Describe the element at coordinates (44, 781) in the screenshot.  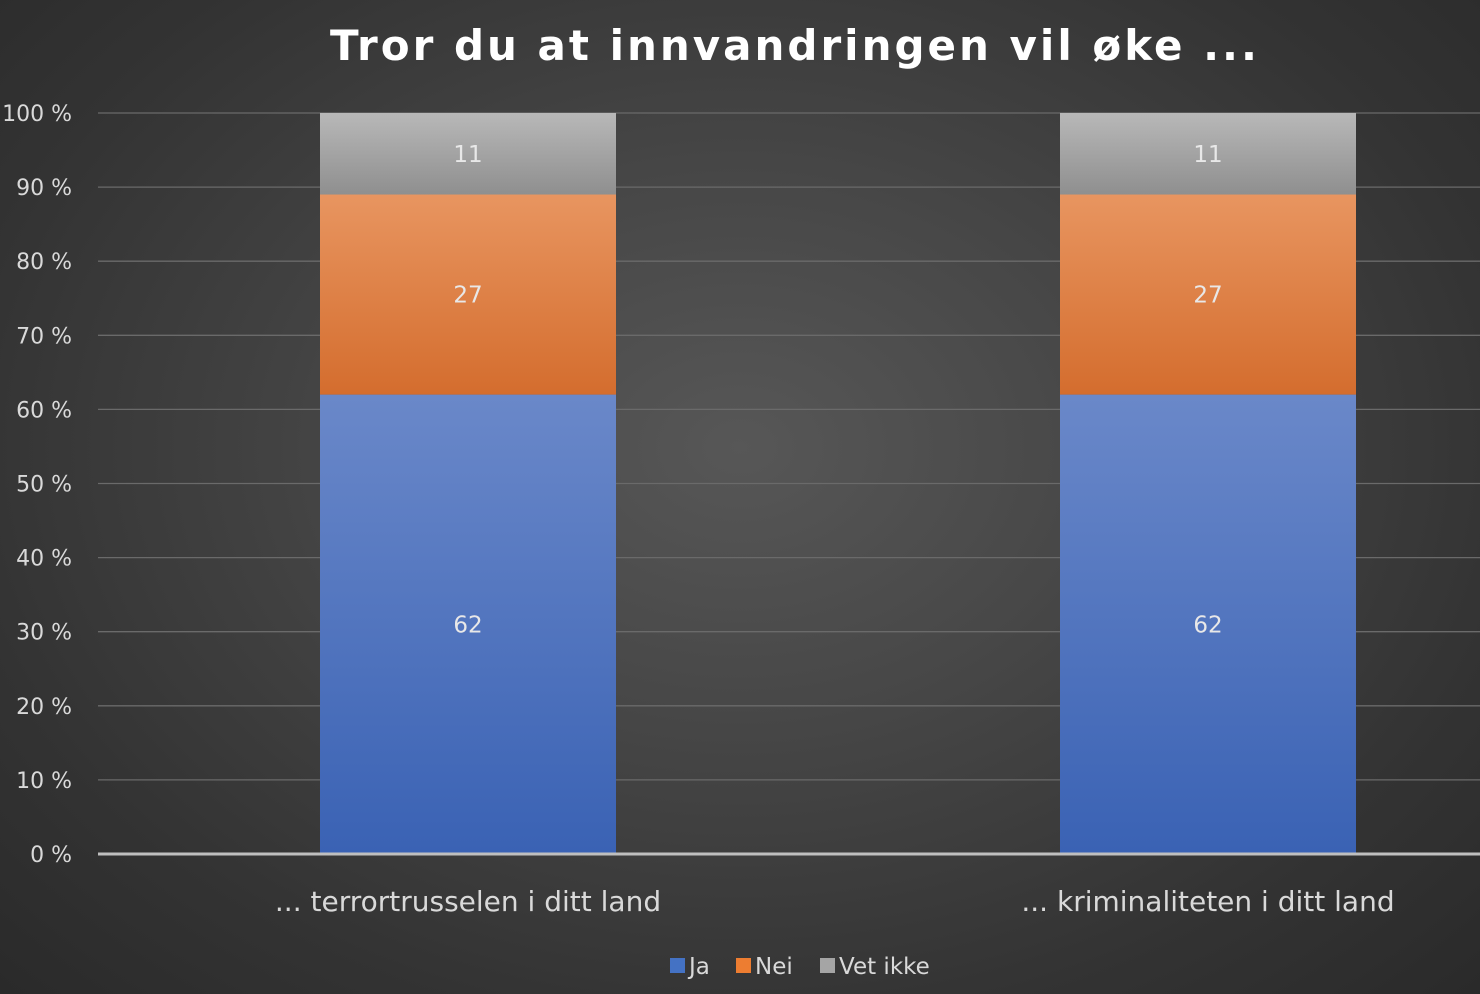
I see `y-tick-label: 10 %` at that location.